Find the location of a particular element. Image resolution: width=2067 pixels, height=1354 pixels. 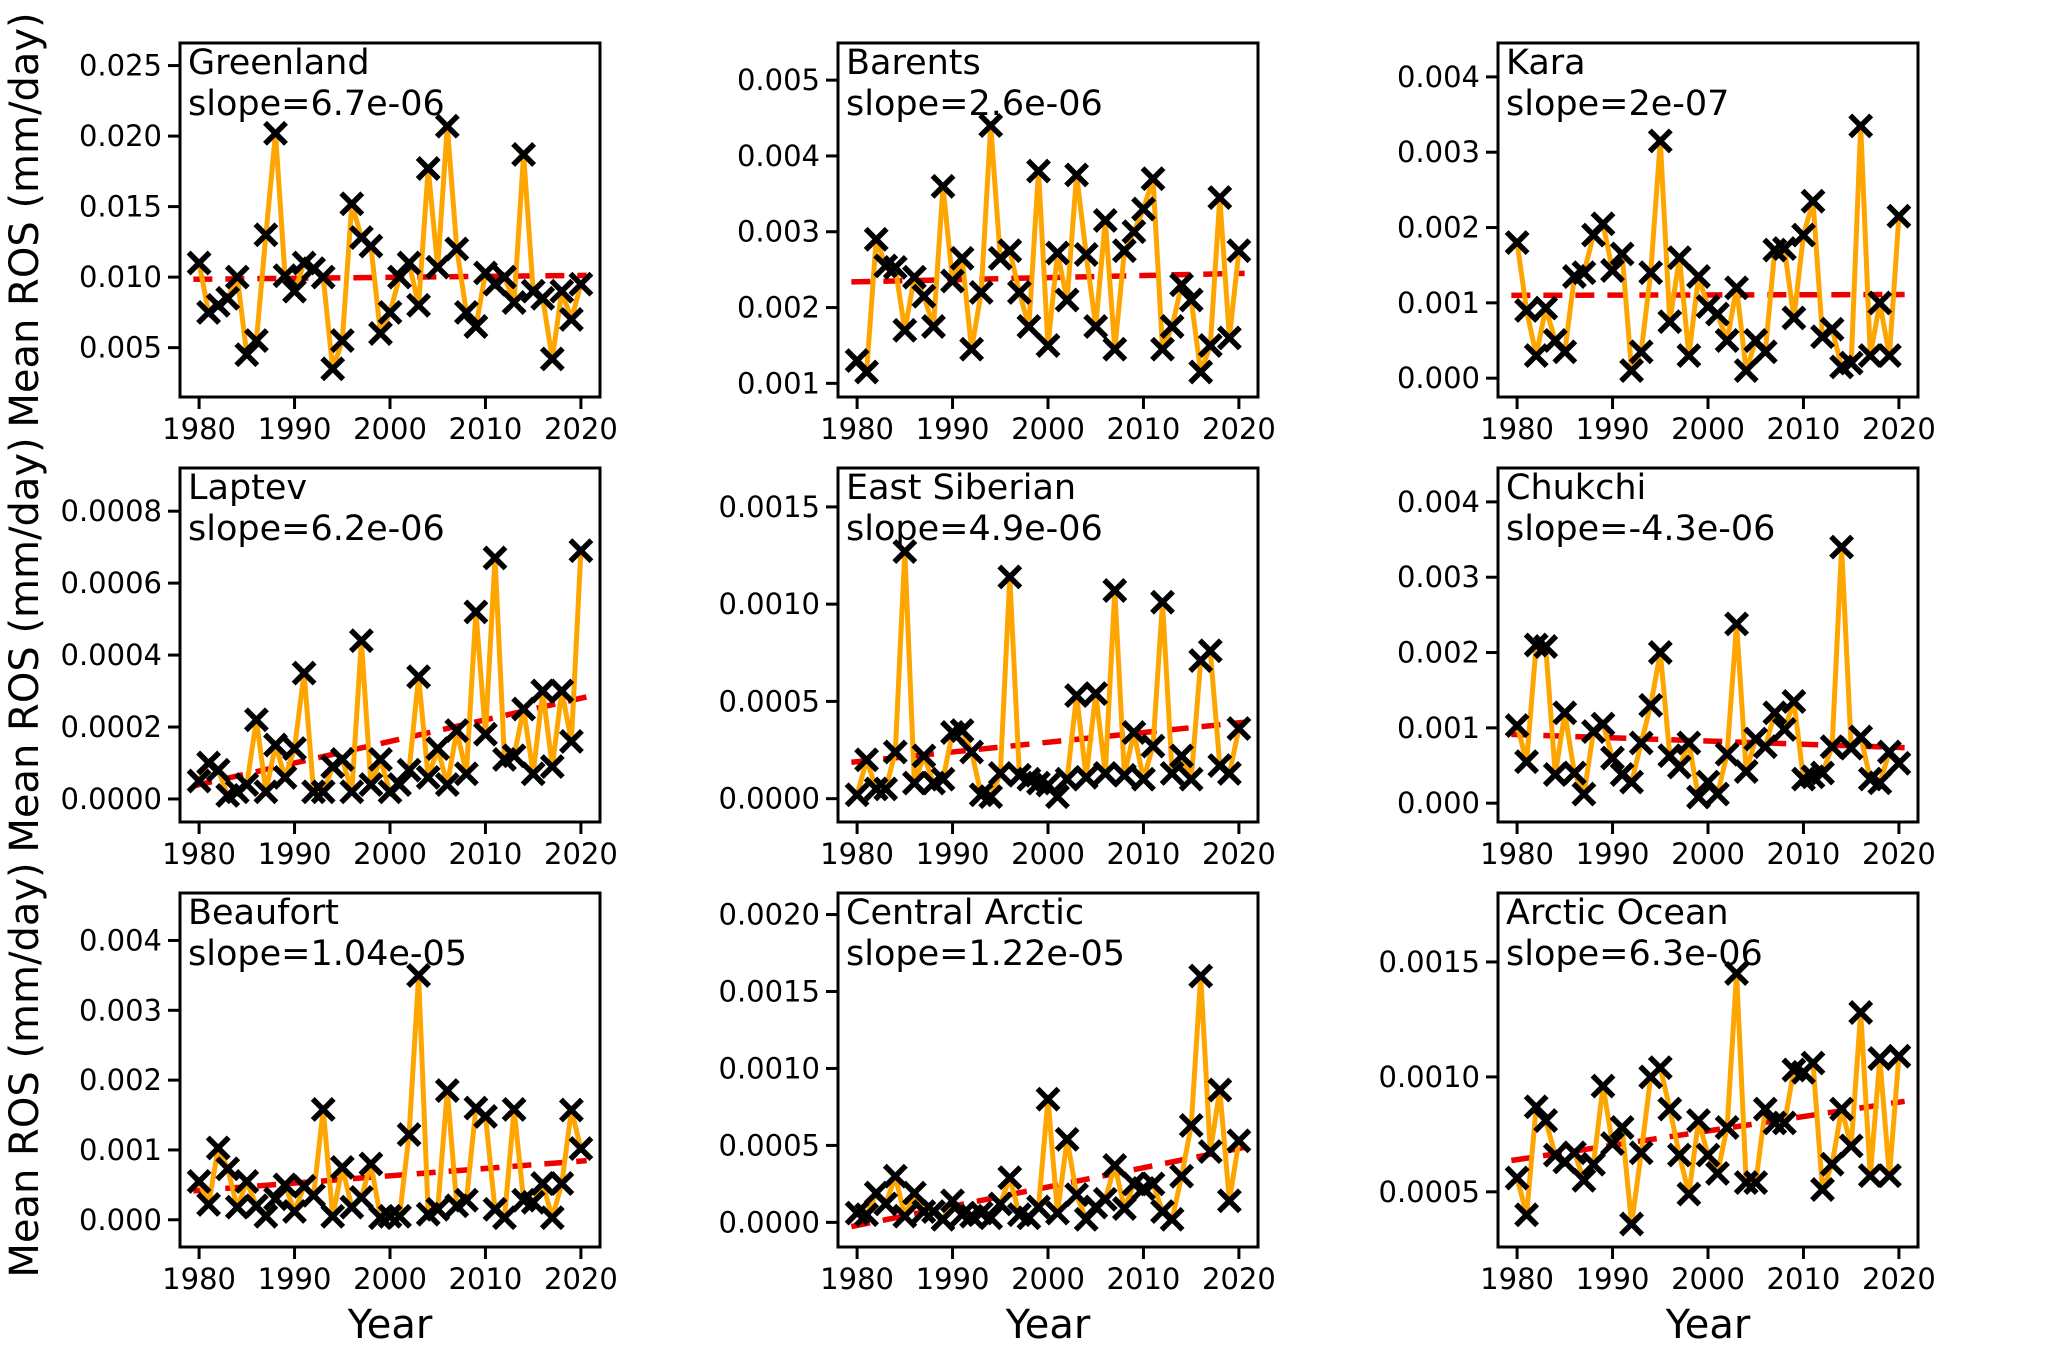

panel-region-label: East Siberian is located at coordinates (961, 488).